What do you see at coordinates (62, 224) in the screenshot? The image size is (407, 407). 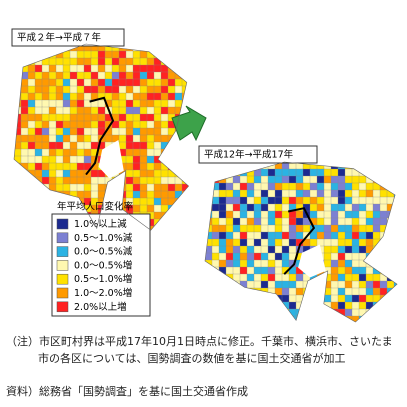 I see `legend-swatch` at bounding box center [62, 224].